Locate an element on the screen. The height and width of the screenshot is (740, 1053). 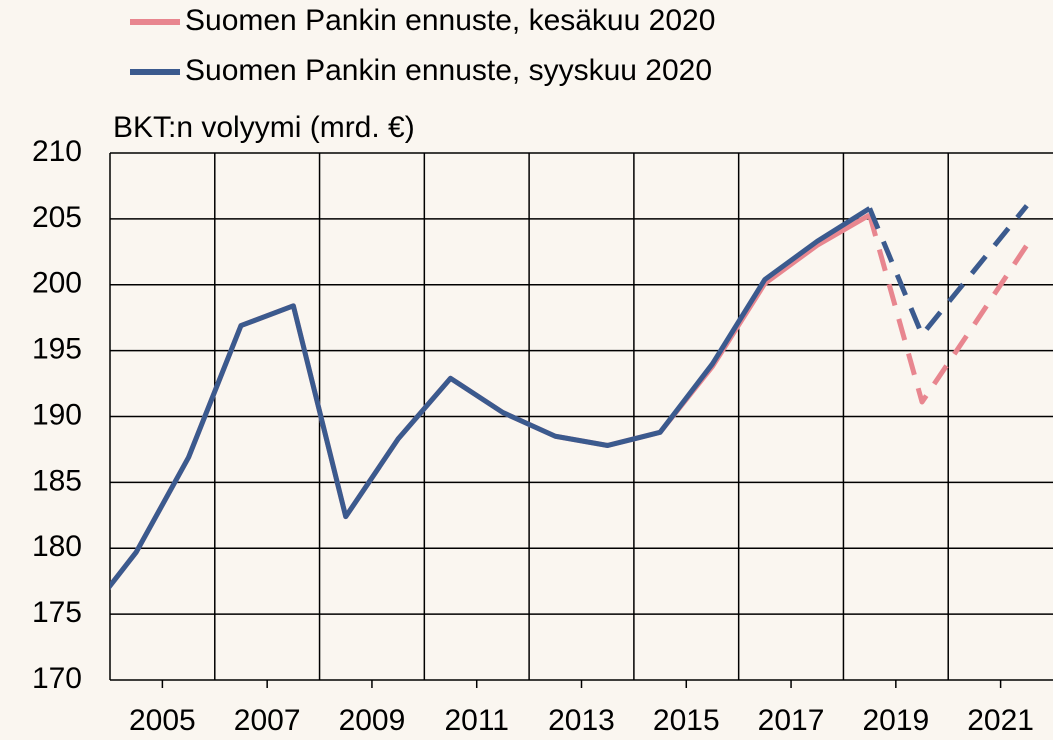
x-tick-label: 2011 is located at coordinates (476, 720).